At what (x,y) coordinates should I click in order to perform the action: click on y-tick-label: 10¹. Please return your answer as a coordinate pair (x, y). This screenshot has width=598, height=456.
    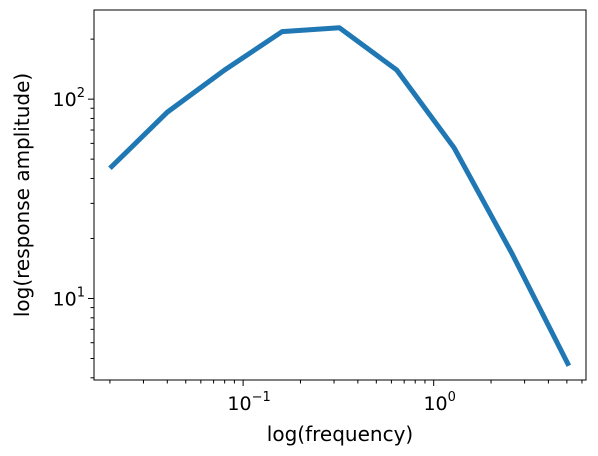
    Looking at the image, I should click on (69, 297).